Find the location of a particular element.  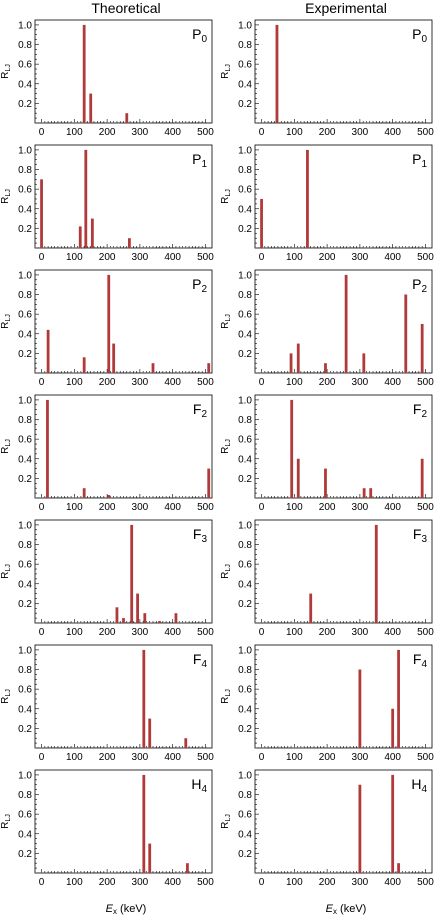

panel-label-sub: 3 is located at coordinates (424, 539).